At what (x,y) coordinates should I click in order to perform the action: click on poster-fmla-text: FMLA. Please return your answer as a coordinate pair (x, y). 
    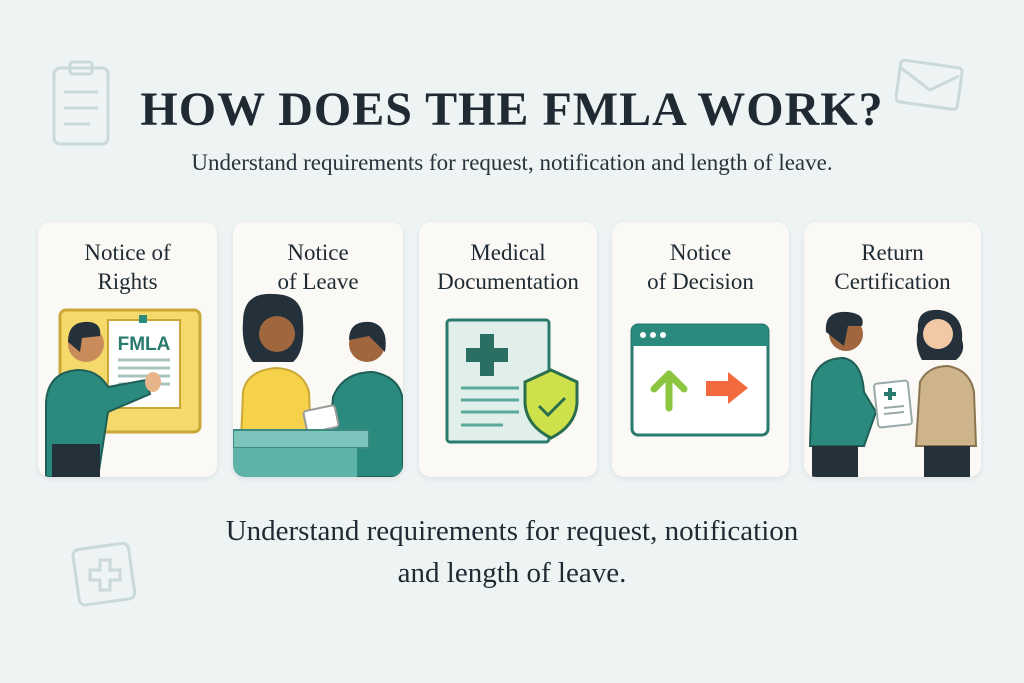
    Looking at the image, I should click on (144, 344).